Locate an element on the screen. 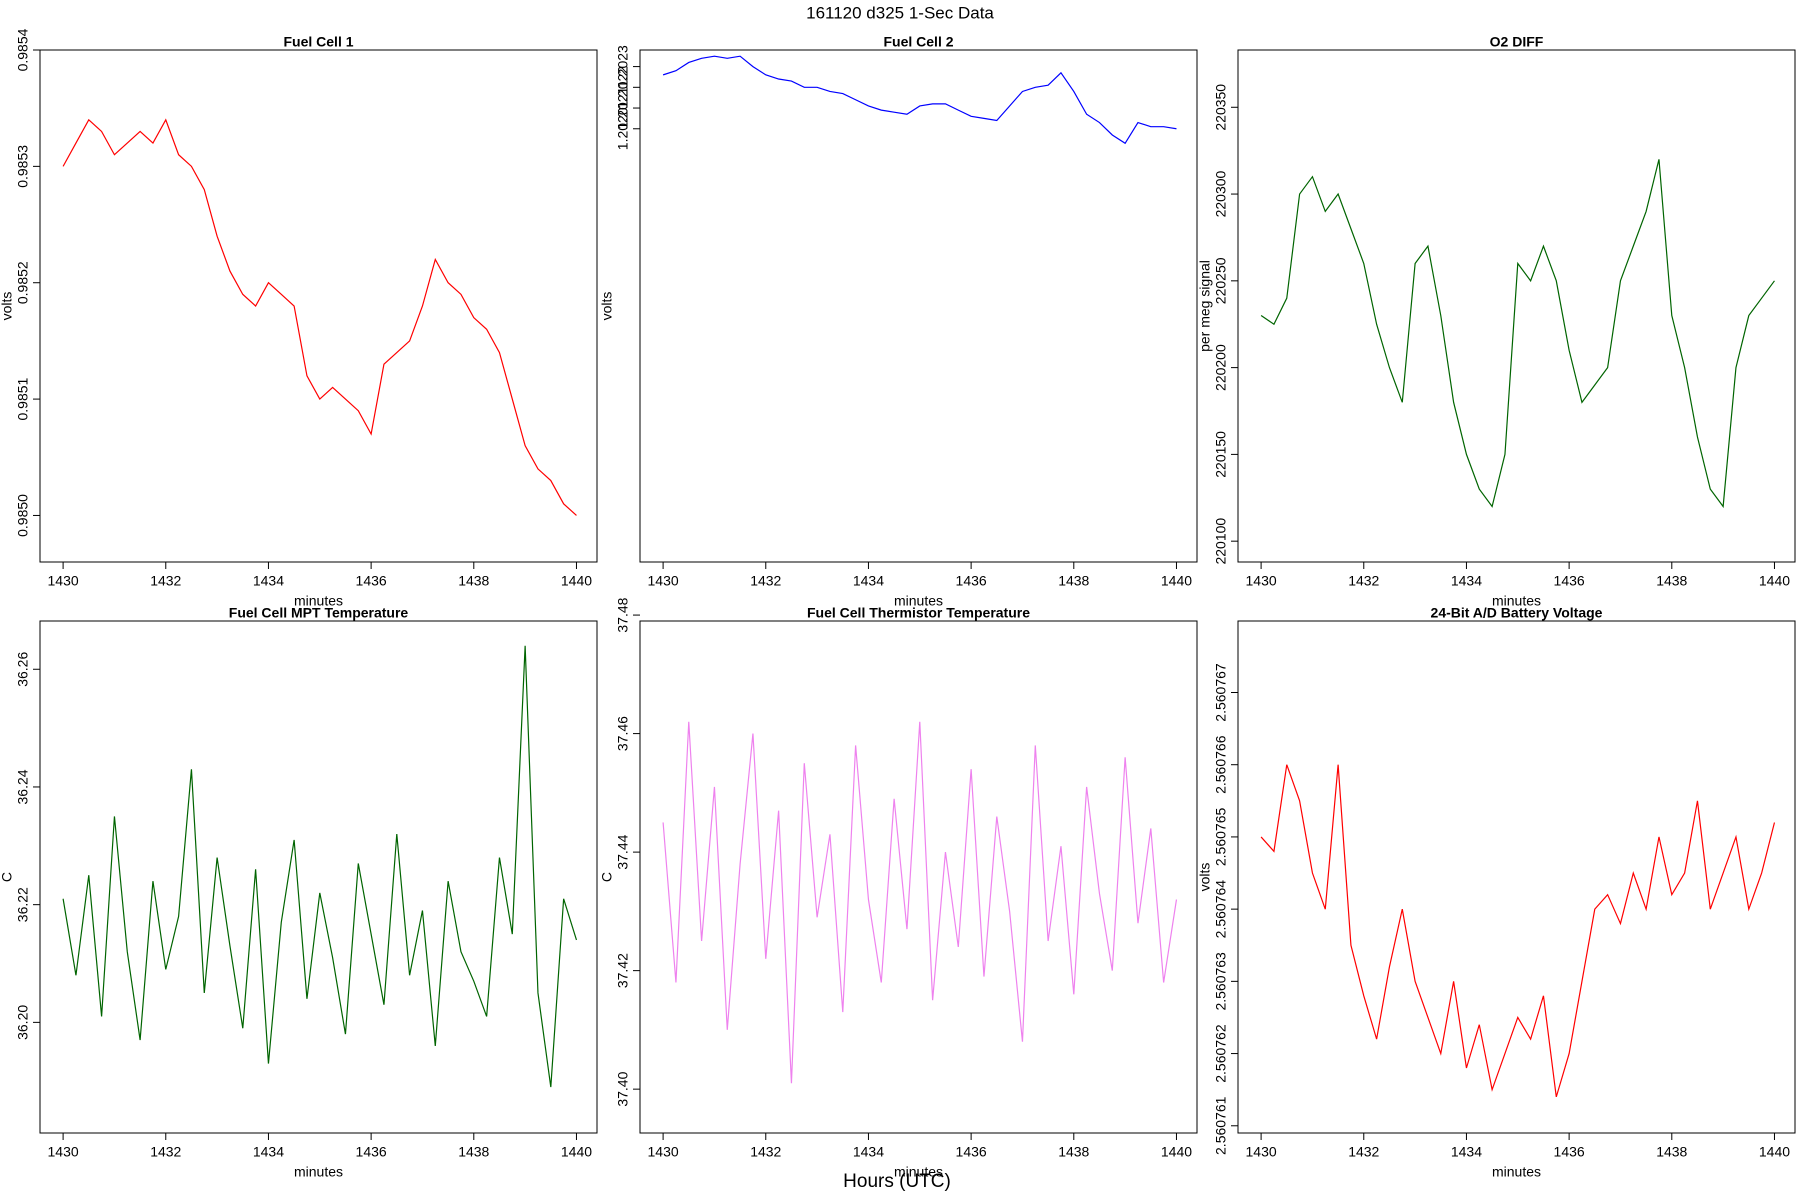 Image resolution: width=1800 pixels, height=1200 pixels. panel-title: Fuel Cell Thermistor Temperature is located at coordinates (918, 613).